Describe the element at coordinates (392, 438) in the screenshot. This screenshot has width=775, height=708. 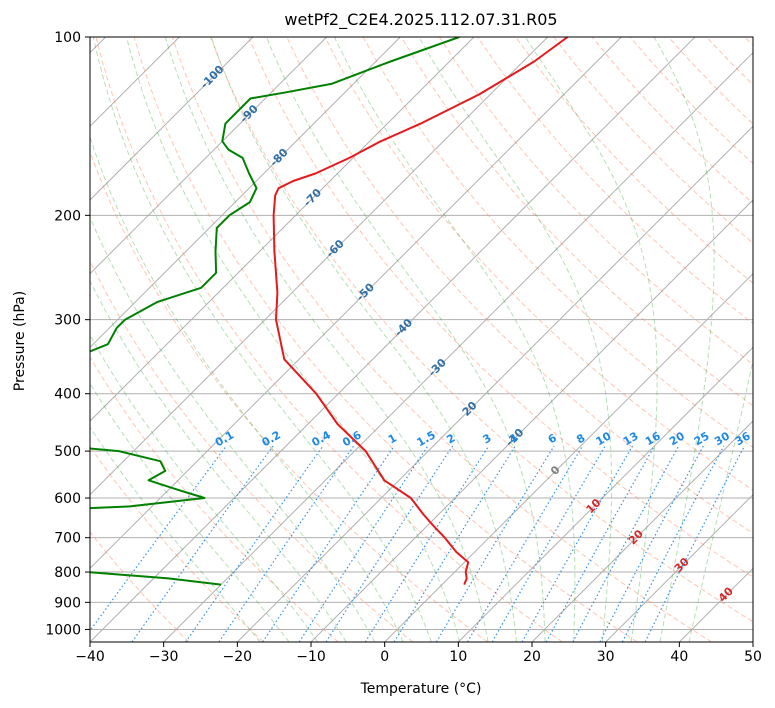
I see `mixing-ratio-label: 1` at that location.